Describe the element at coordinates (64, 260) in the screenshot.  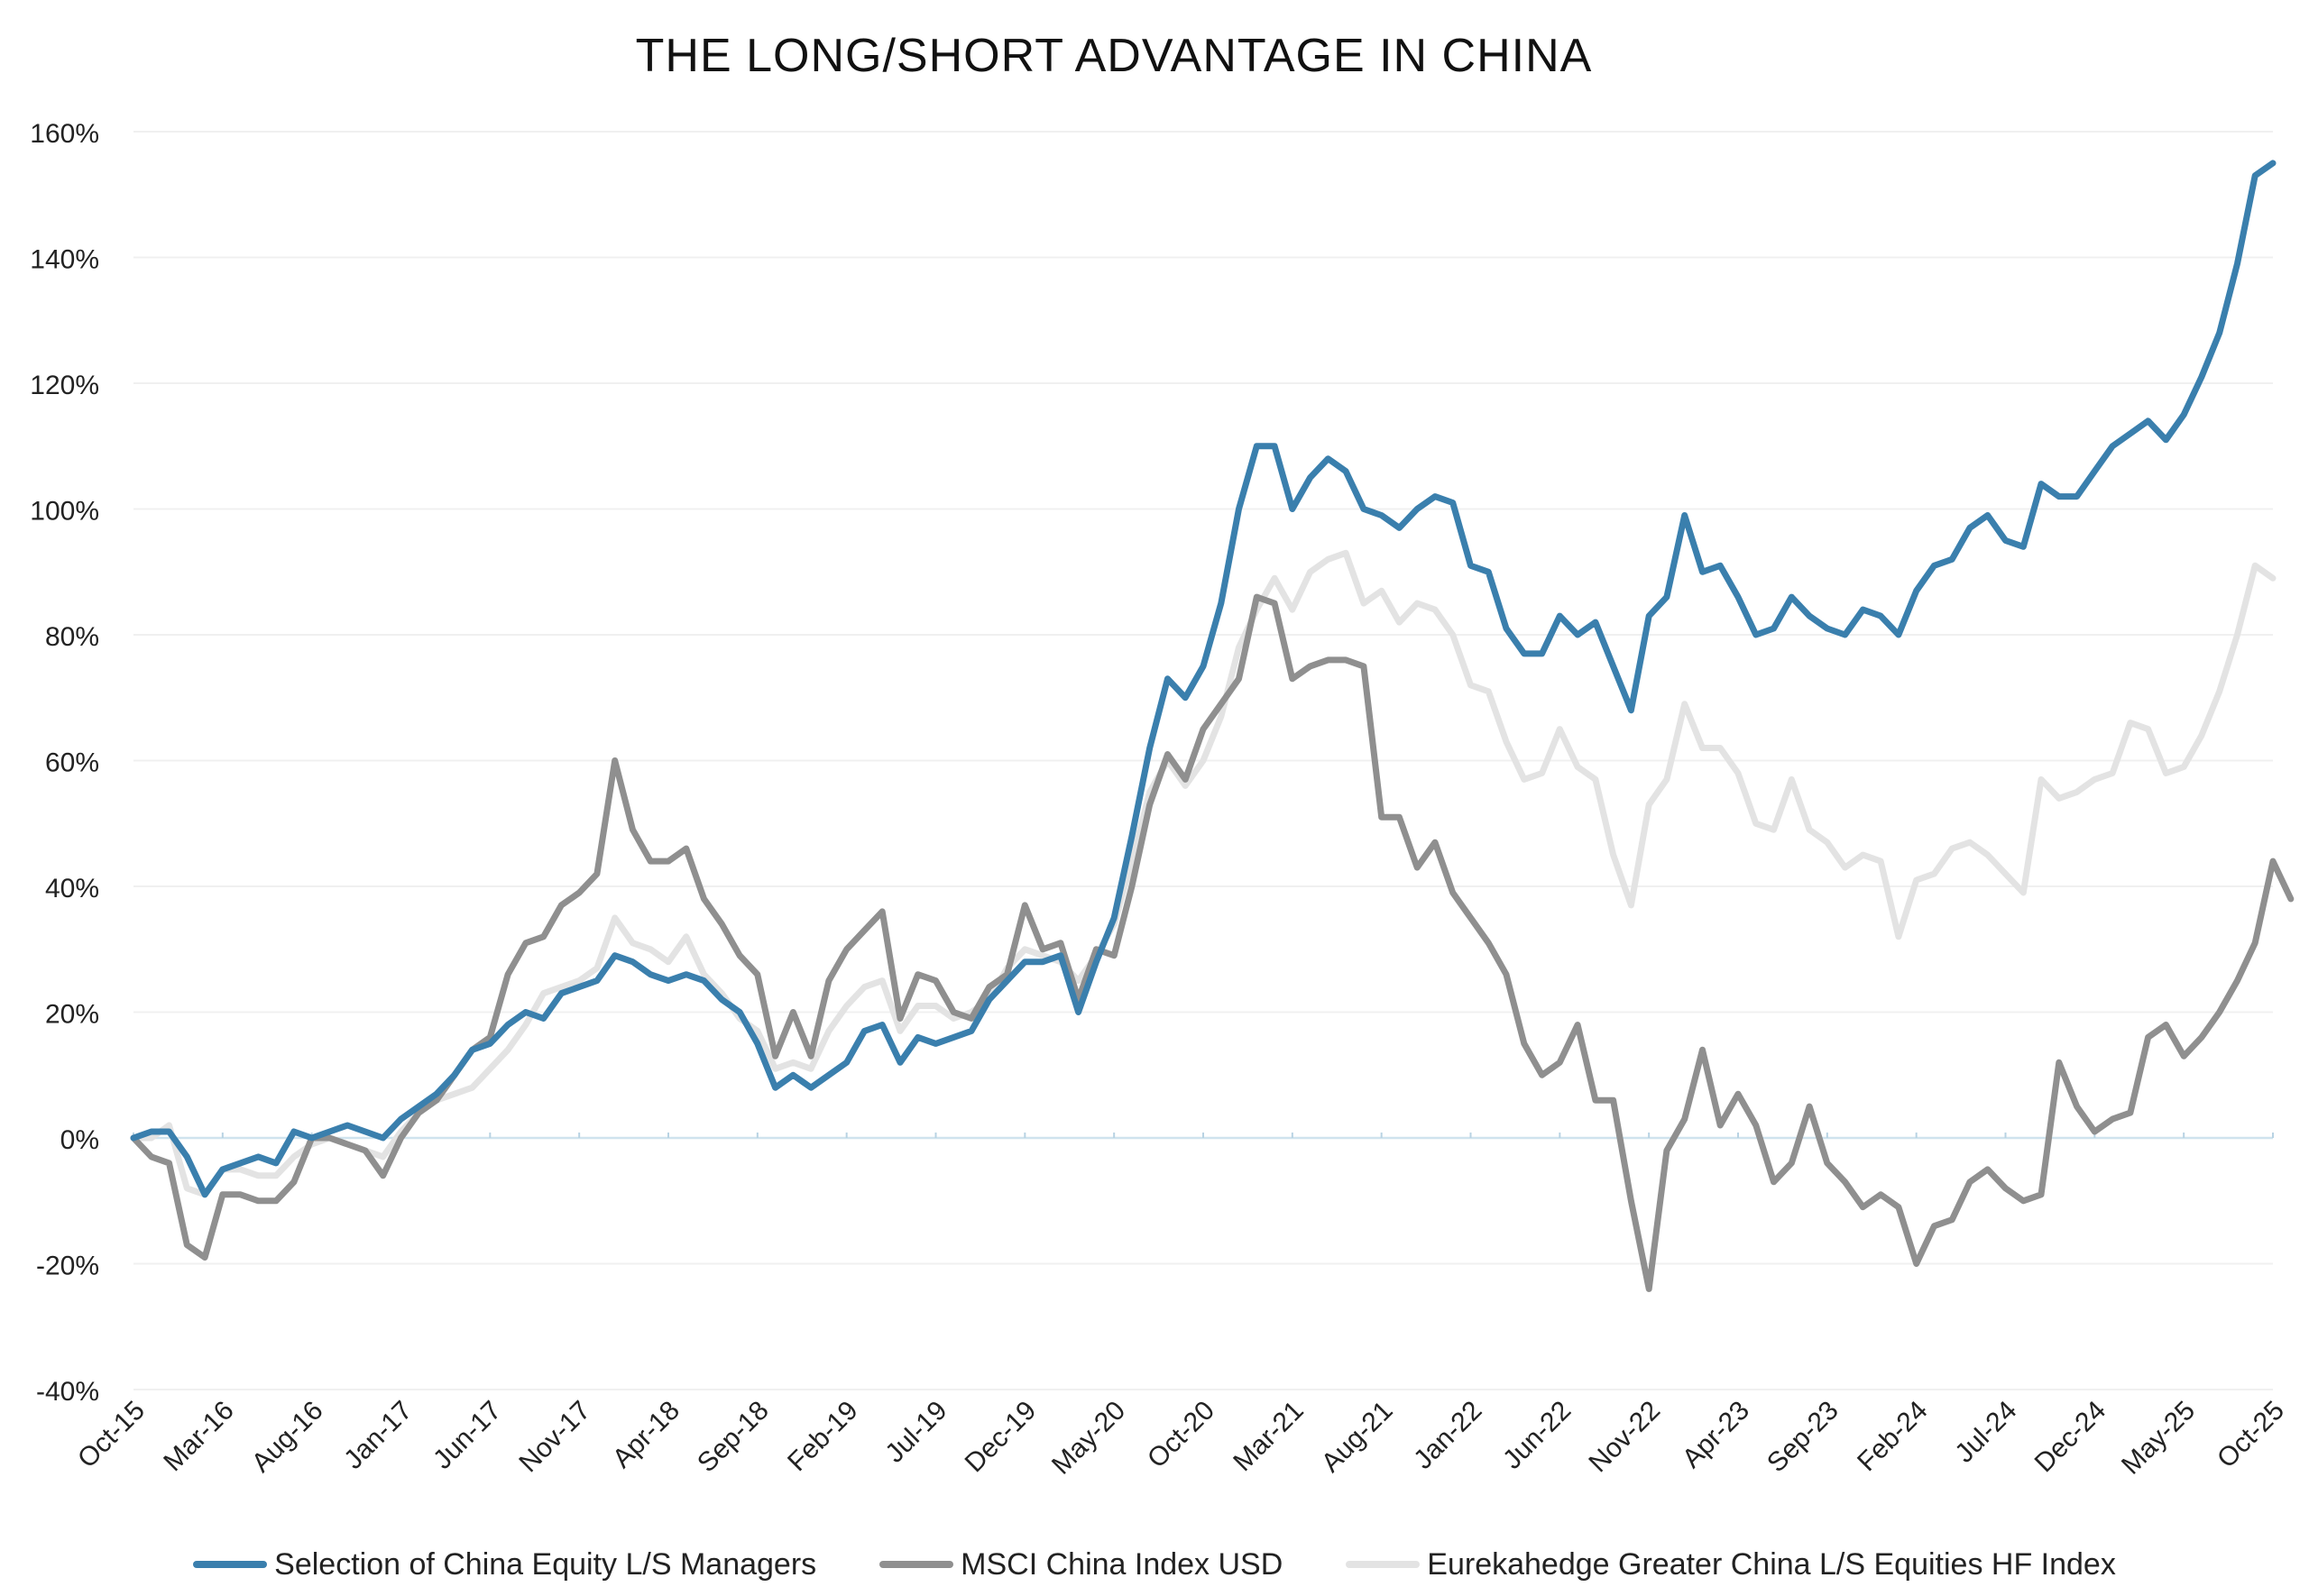
I see `y-tick-label: 140%` at that location.